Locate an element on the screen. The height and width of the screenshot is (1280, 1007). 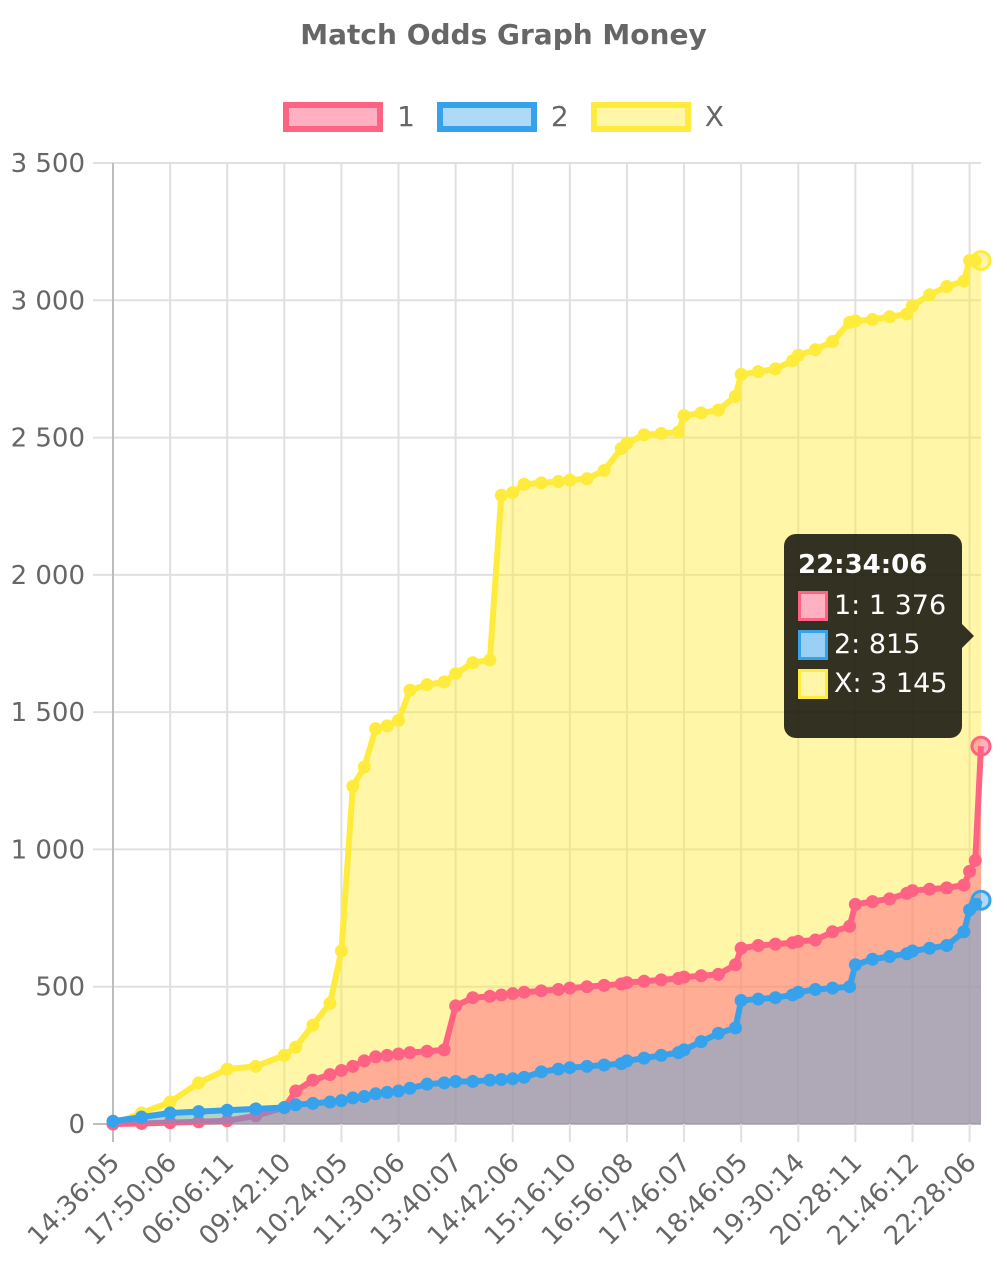
legend-item-x: X is located at coordinates (657, 116).